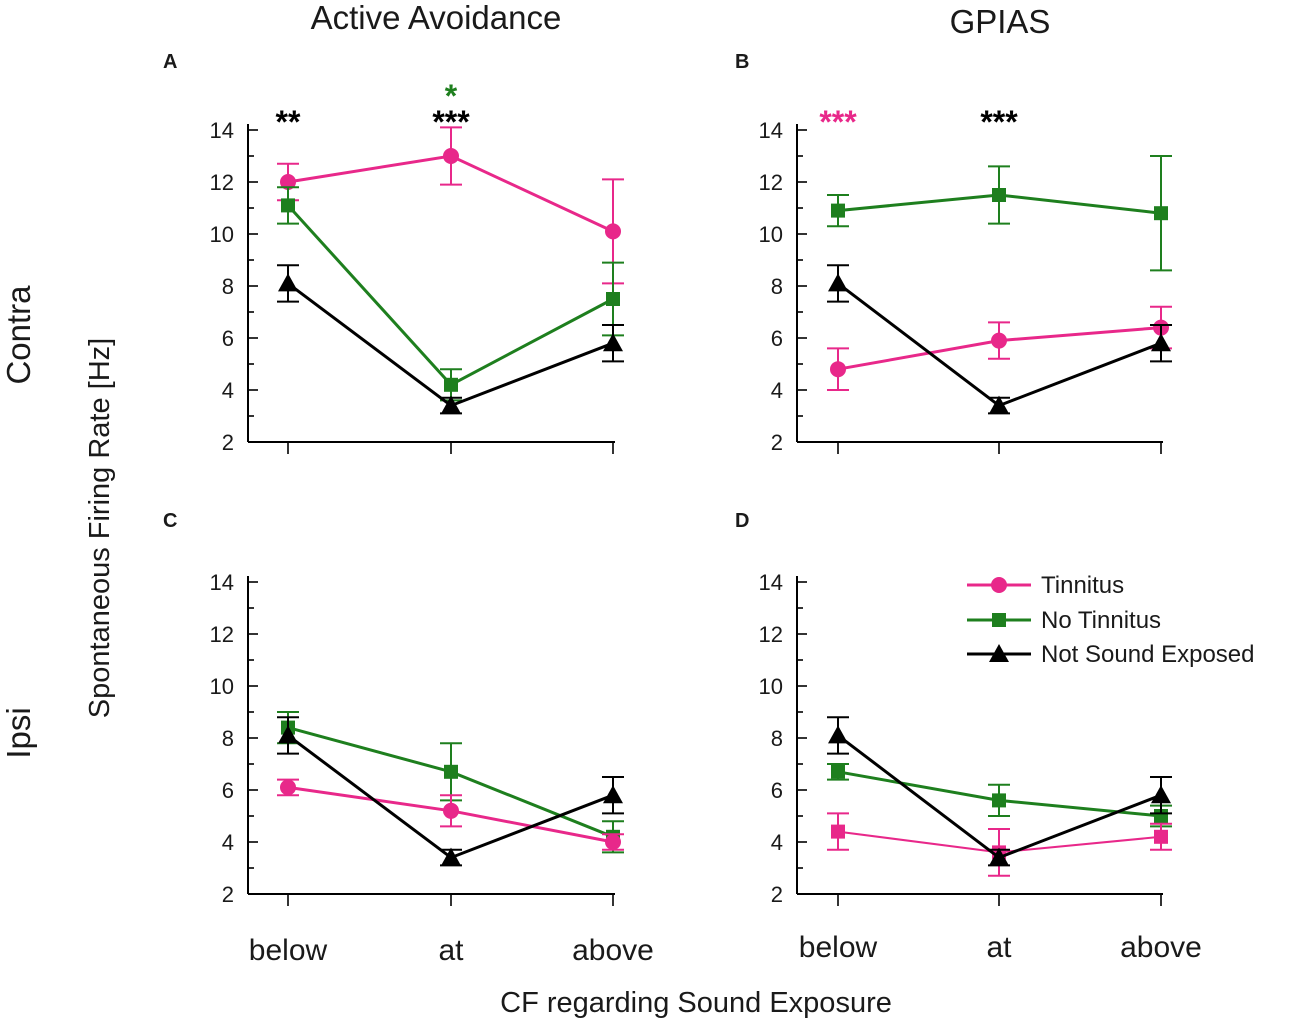 This screenshot has height=1025, width=1300. What do you see at coordinates (451, 96) in the screenshot?
I see `significance-marker: *` at bounding box center [451, 96].